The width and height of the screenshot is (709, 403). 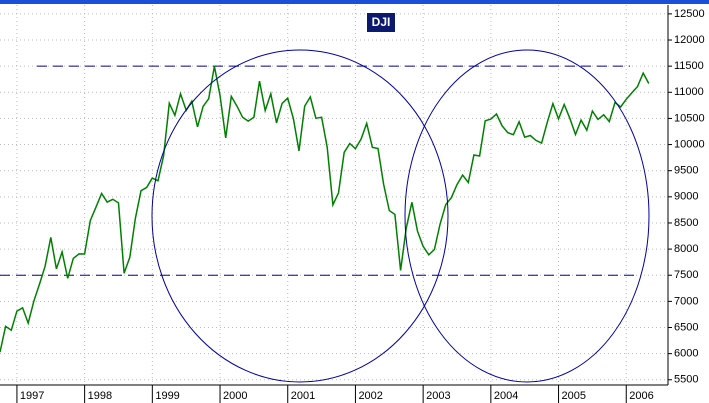 I want to click on x-tick-label: 1998, so click(x=100, y=396).